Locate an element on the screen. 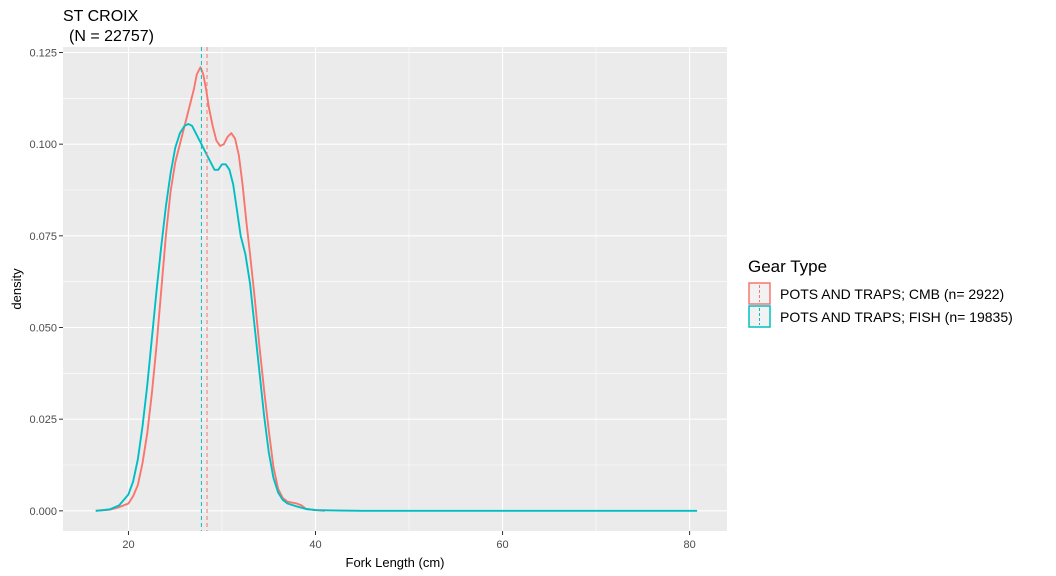 The image size is (1056, 576). legend-title: Gear Type is located at coordinates (787, 266).